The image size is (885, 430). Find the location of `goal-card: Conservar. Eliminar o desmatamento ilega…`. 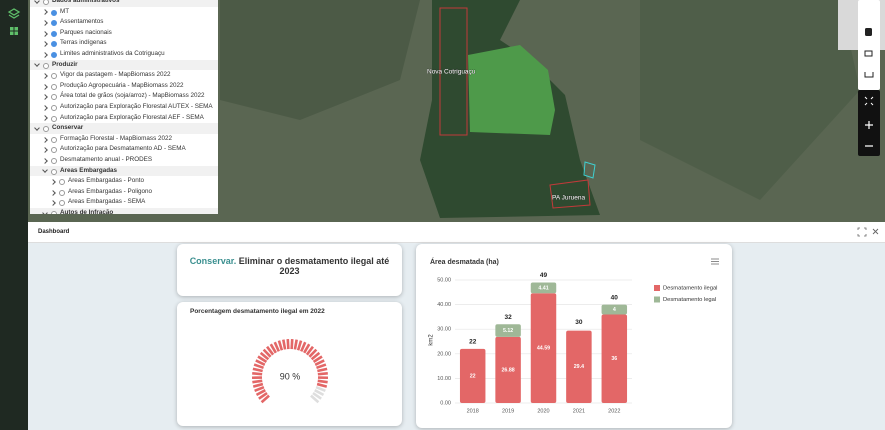

goal-card: Conservar. Eliminar o desmatamento ilega… is located at coordinates (289, 270).